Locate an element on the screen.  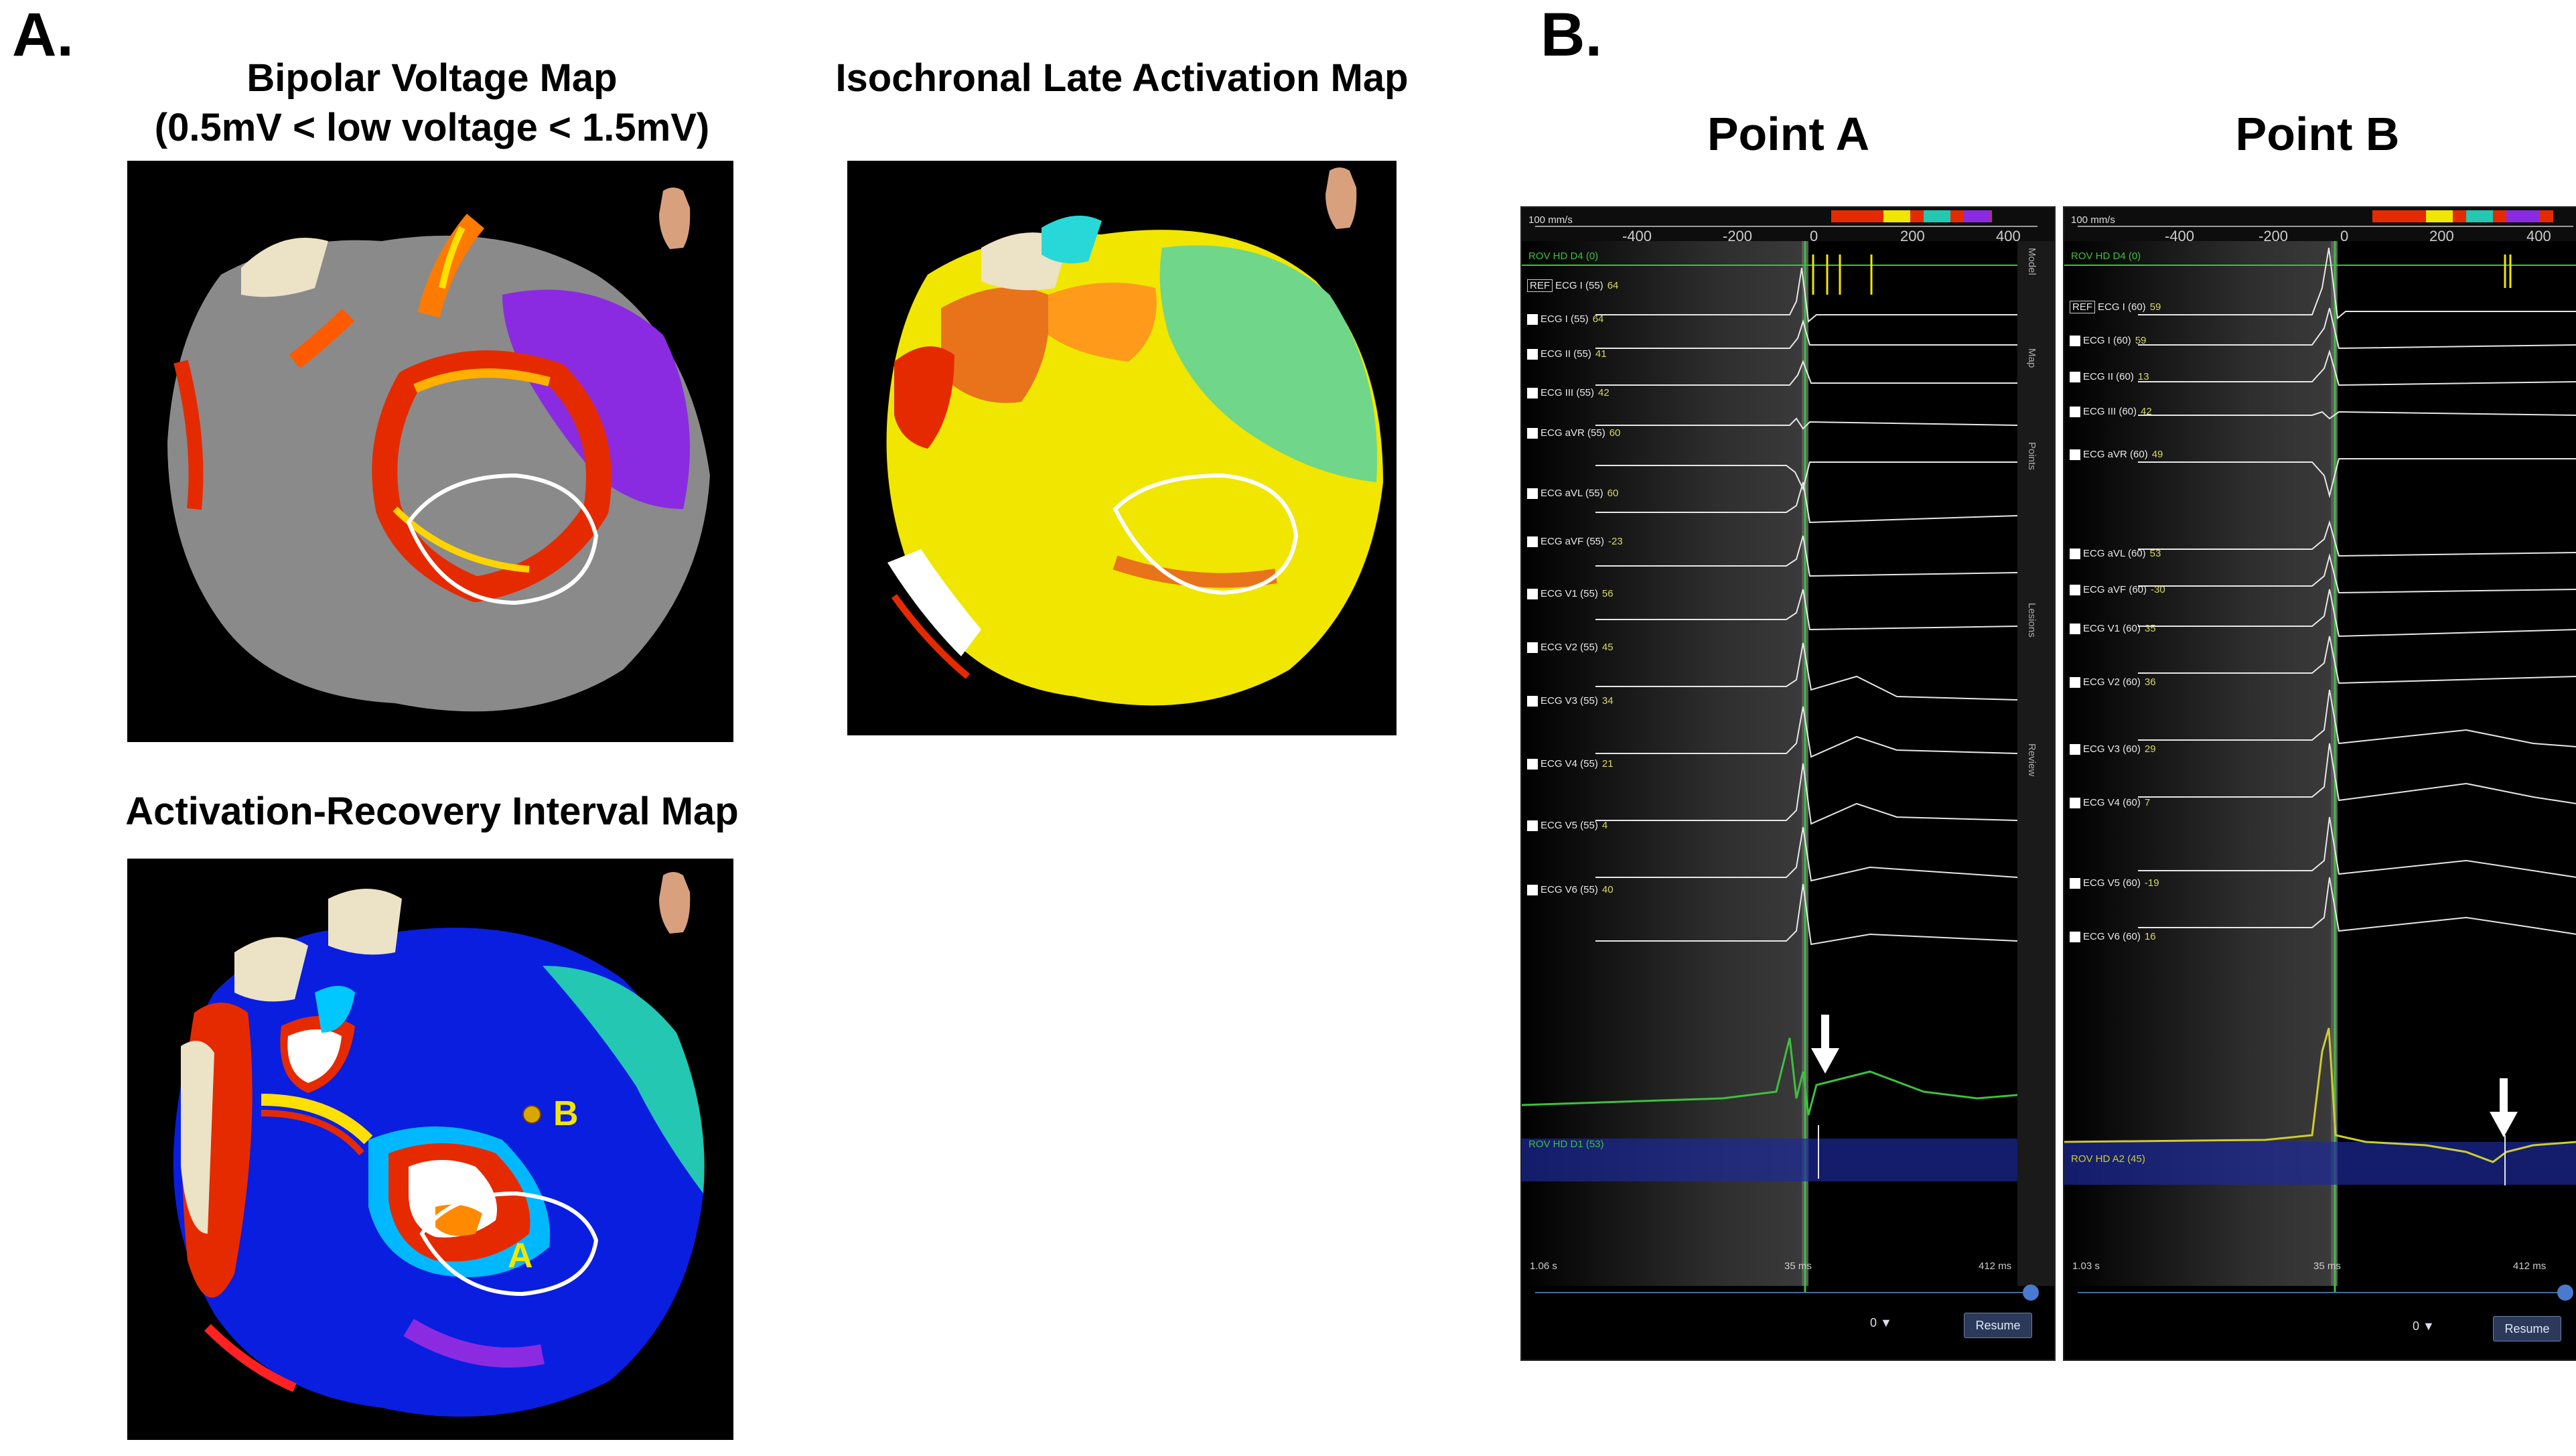
ari-map-title: Activation-Recovery Interval Map is located at coordinates (432, 811).